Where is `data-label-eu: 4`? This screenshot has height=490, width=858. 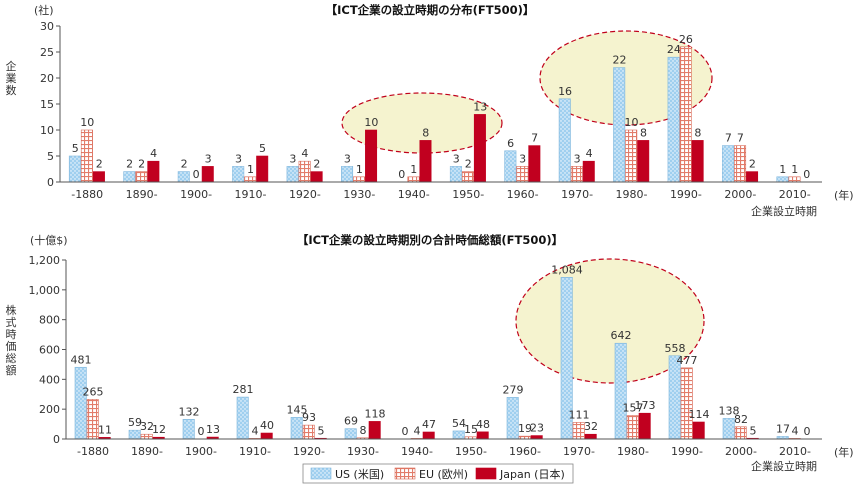 data-label-eu: 4 is located at coordinates (417, 430).